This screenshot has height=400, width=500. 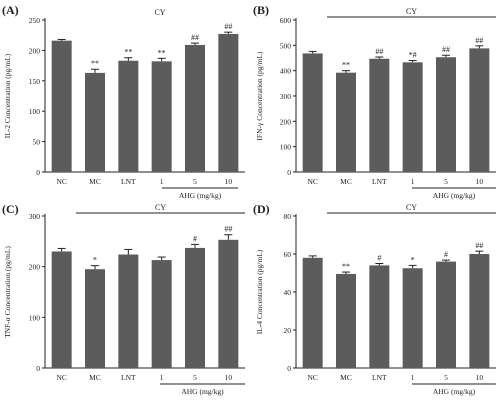 What do you see at coordinates (7, 292) in the screenshot?
I see `y-axis-label: TNF-α Concentration (pg/mL)` at bounding box center [7, 292].